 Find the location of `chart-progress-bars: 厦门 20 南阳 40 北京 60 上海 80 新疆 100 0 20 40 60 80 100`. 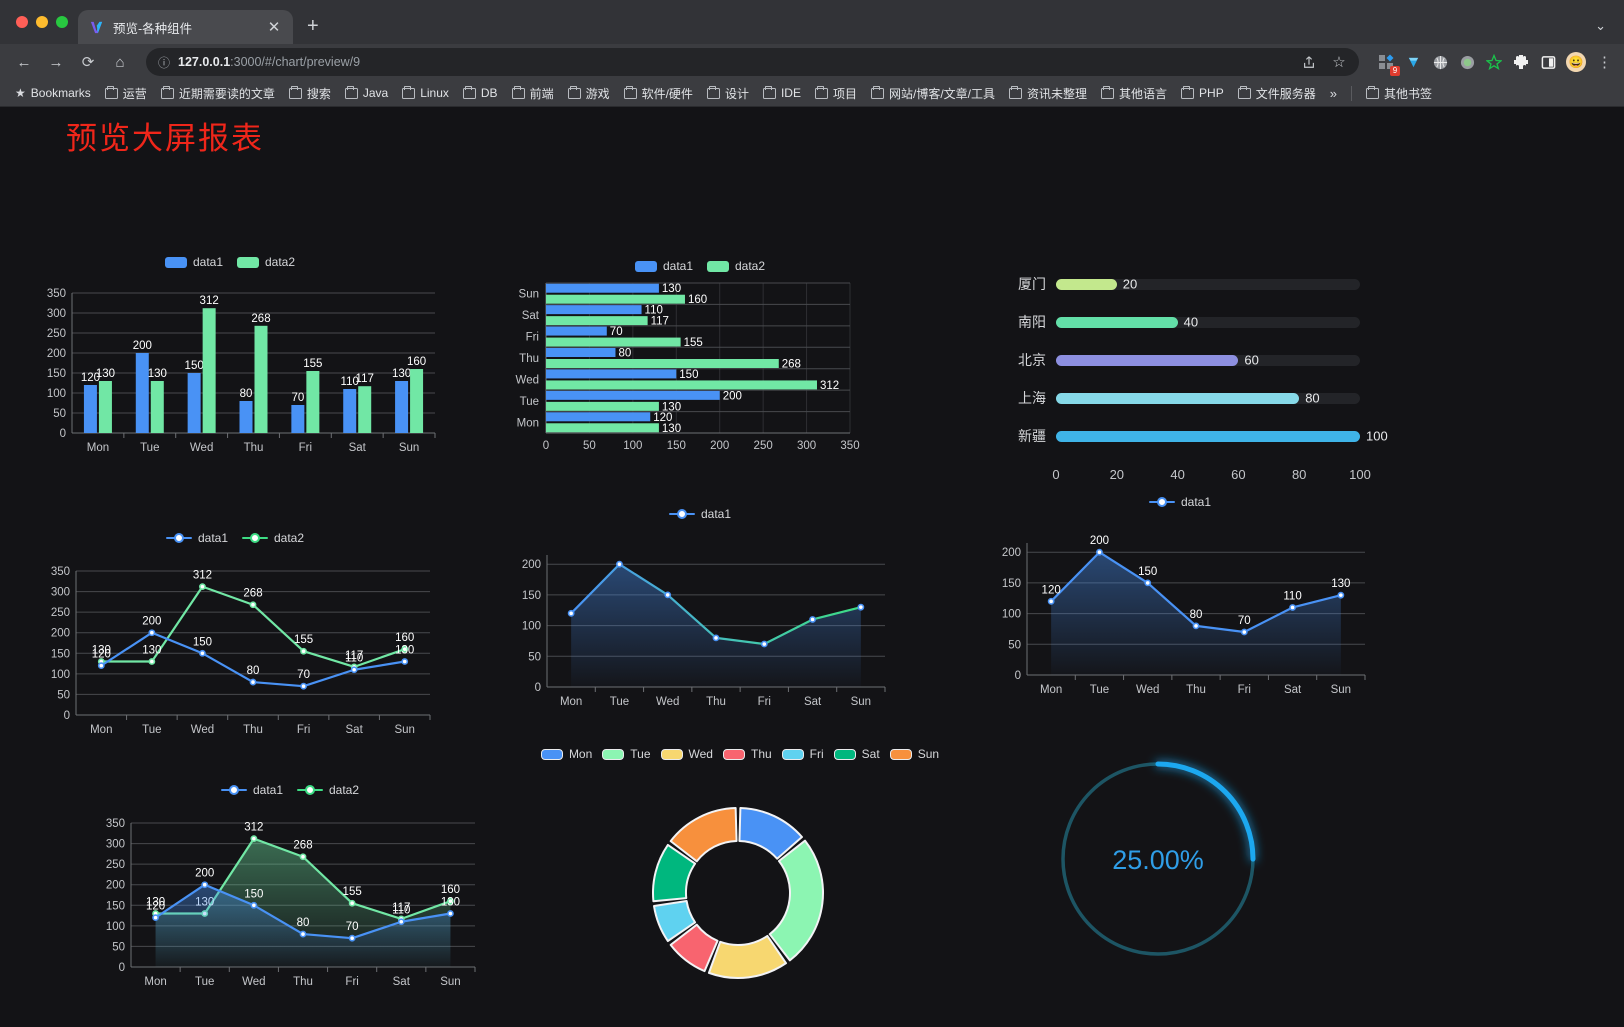

chart-progress-bars: 厦门 20 南阳 40 北京 60 上海 80 新疆 100 0 20 40 60 80 100 is located at coordinates (1194, 376).